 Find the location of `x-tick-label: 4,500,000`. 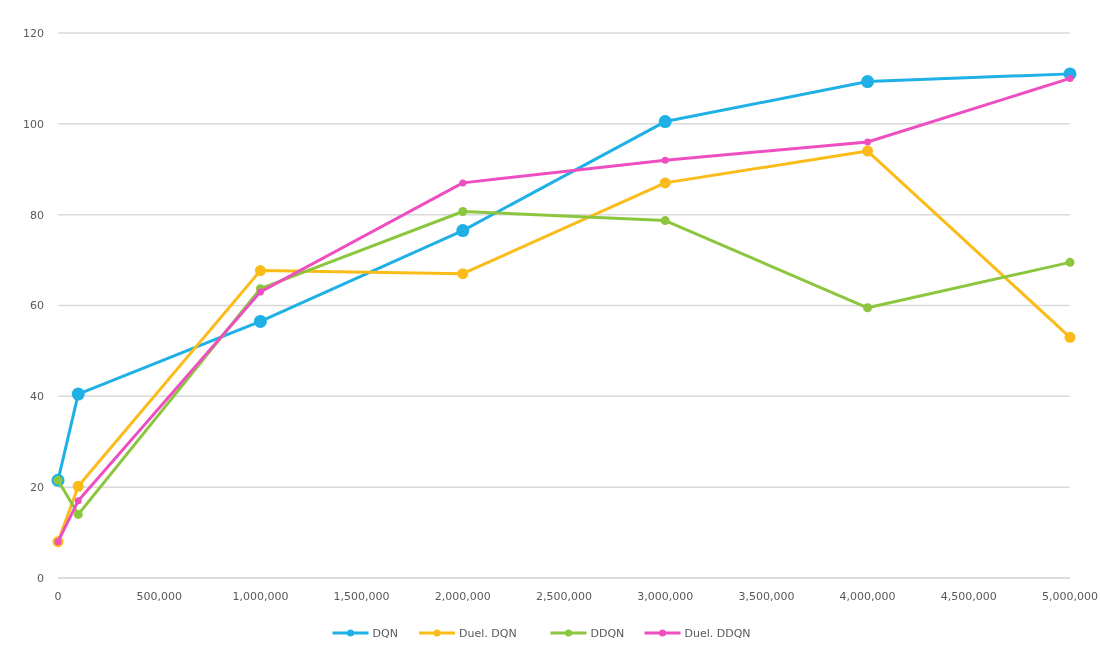

x-tick-label: 4,500,000 is located at coordinates (968, 596).